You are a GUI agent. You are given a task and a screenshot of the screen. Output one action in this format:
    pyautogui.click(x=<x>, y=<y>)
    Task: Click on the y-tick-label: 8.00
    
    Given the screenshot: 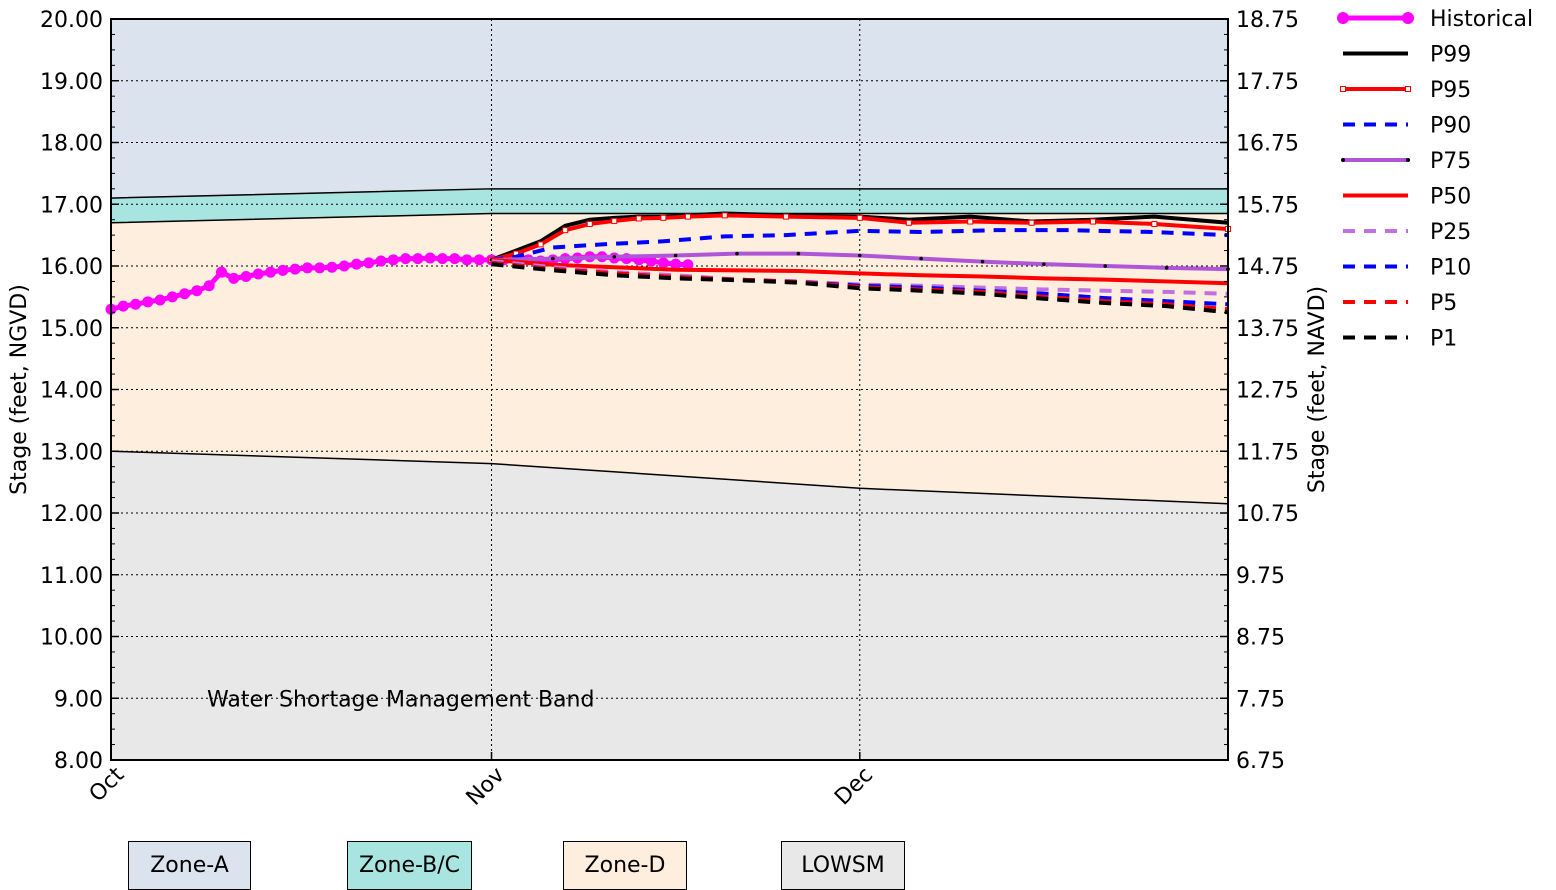 What is the action you would take?
    pyautogui.click(x=78, y=761)
    